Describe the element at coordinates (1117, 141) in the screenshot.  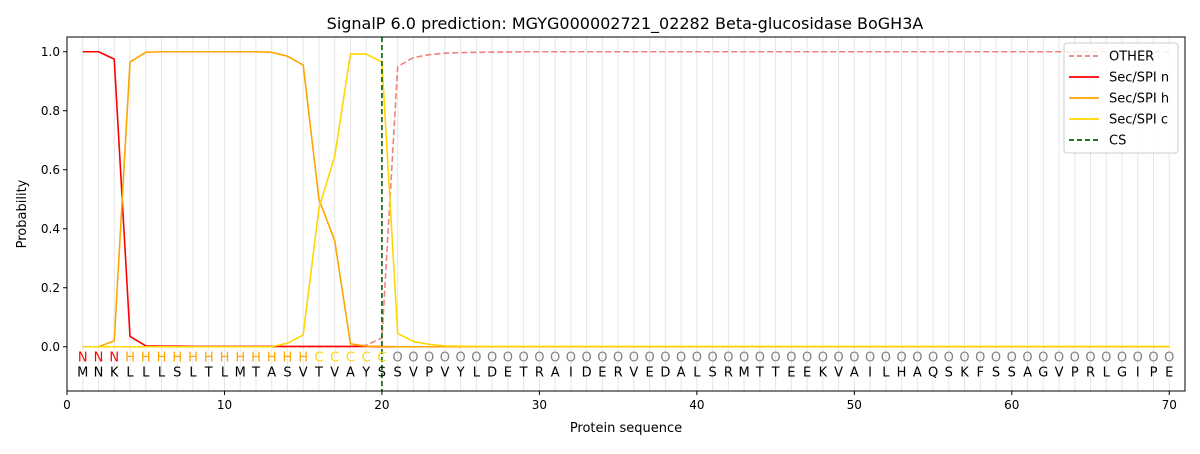
I see `legend-label: CS` at that location.